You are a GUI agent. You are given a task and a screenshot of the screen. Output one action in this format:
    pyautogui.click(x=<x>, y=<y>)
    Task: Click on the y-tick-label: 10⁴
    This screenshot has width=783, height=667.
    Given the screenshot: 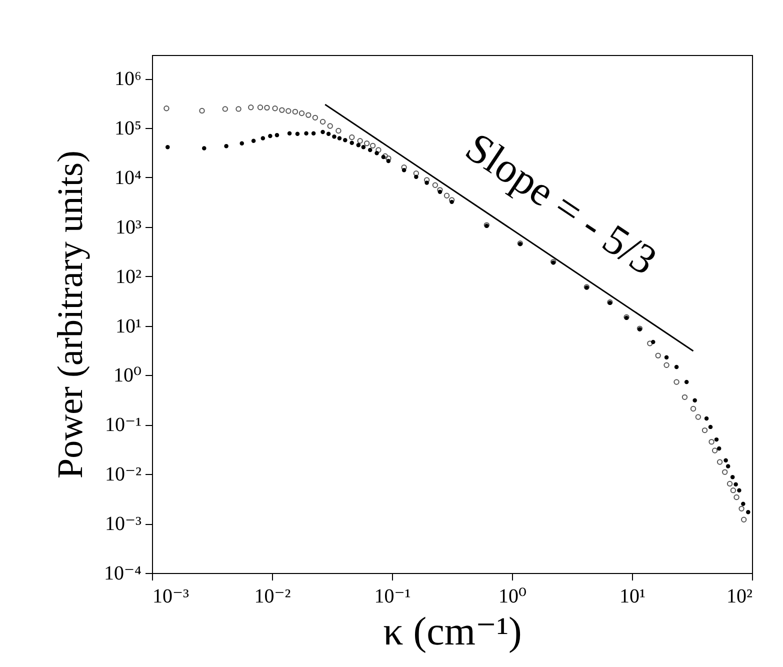 What is the action you would take?
    pyautogui.click(x=128, y=177)
    